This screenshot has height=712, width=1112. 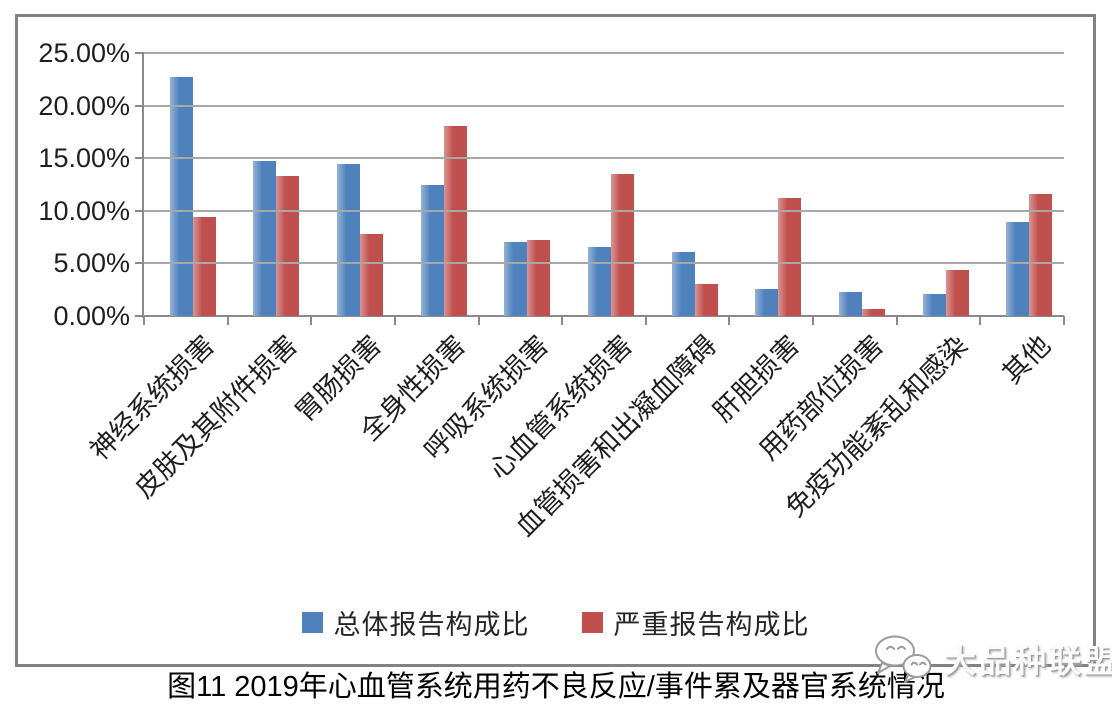 What do you see at coordinates (431, 625) in the screenshot?
I see `legend-label-overall: 总体报告构成比` at bounding box center [431, 625].